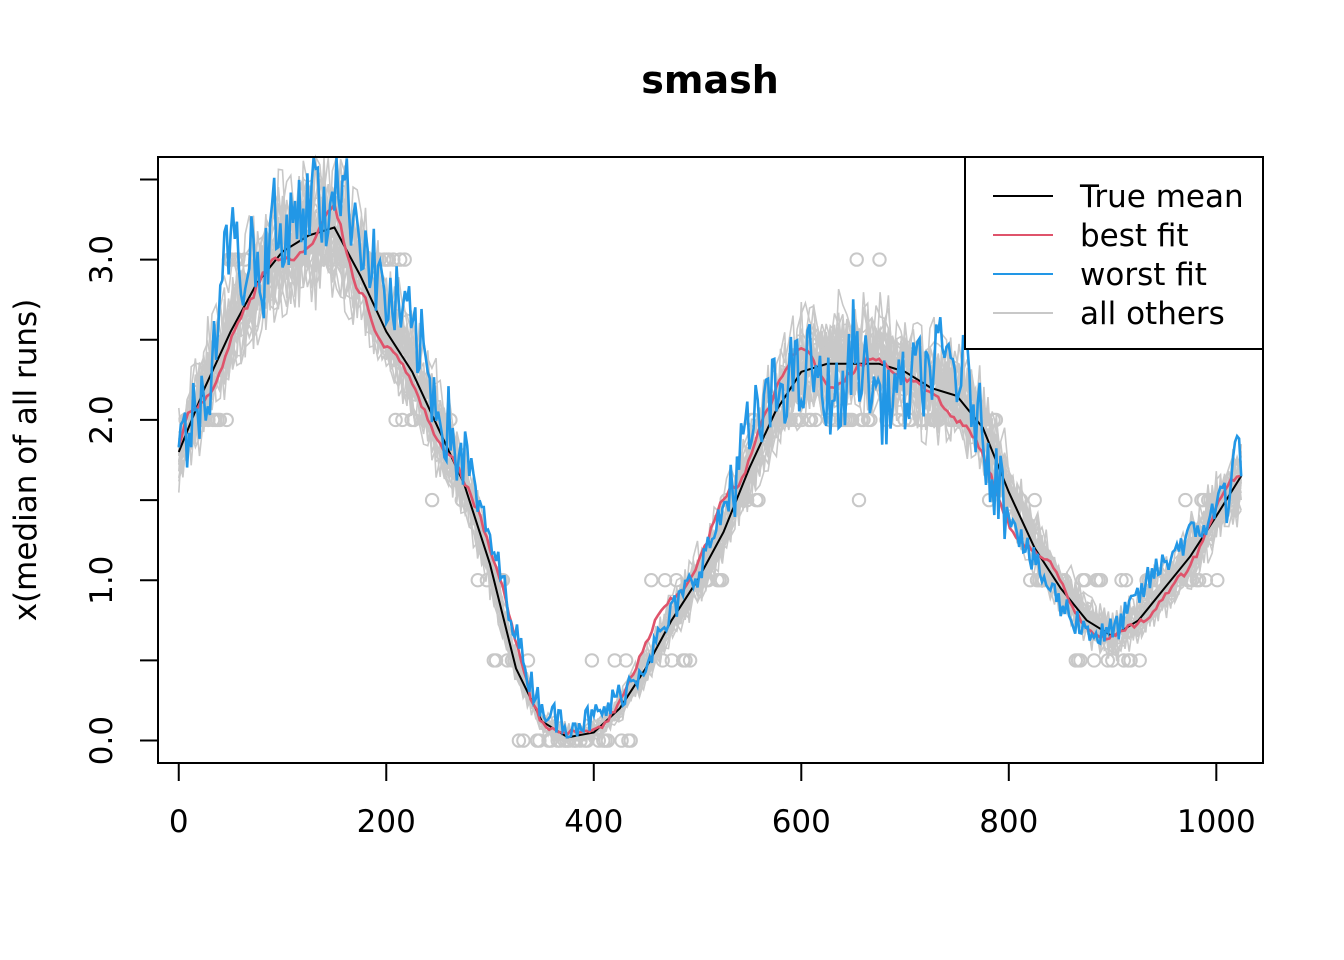  I want to click on legend-label: worst fit, so click(1143, 275).